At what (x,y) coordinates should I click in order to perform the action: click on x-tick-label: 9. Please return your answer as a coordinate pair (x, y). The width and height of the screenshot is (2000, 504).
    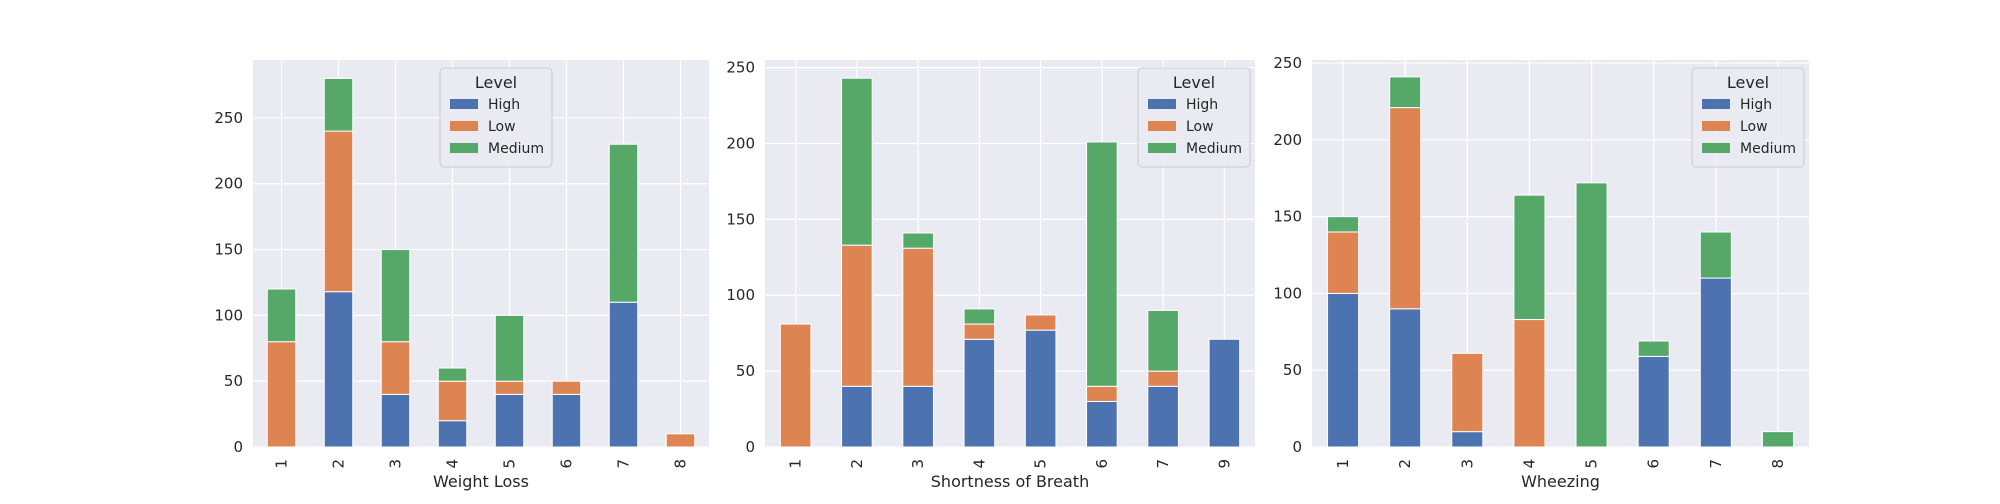
    Looking at the image, I should click on (1224, 464).